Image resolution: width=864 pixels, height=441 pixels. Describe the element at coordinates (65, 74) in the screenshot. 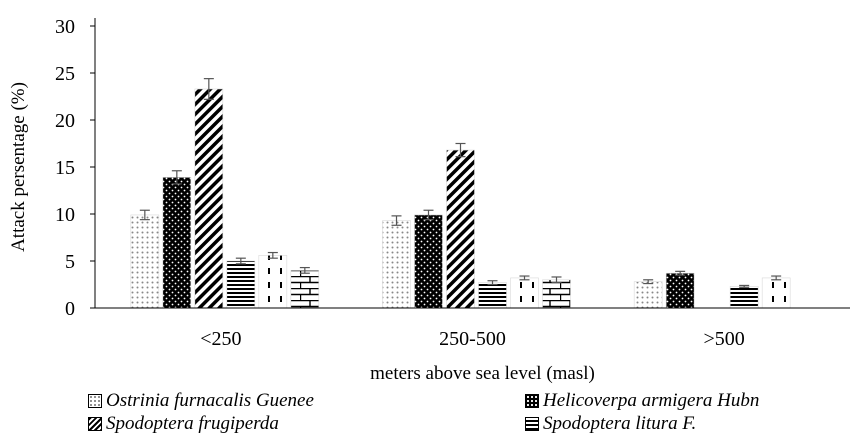

I see `y-tick-label: 25` at that location.